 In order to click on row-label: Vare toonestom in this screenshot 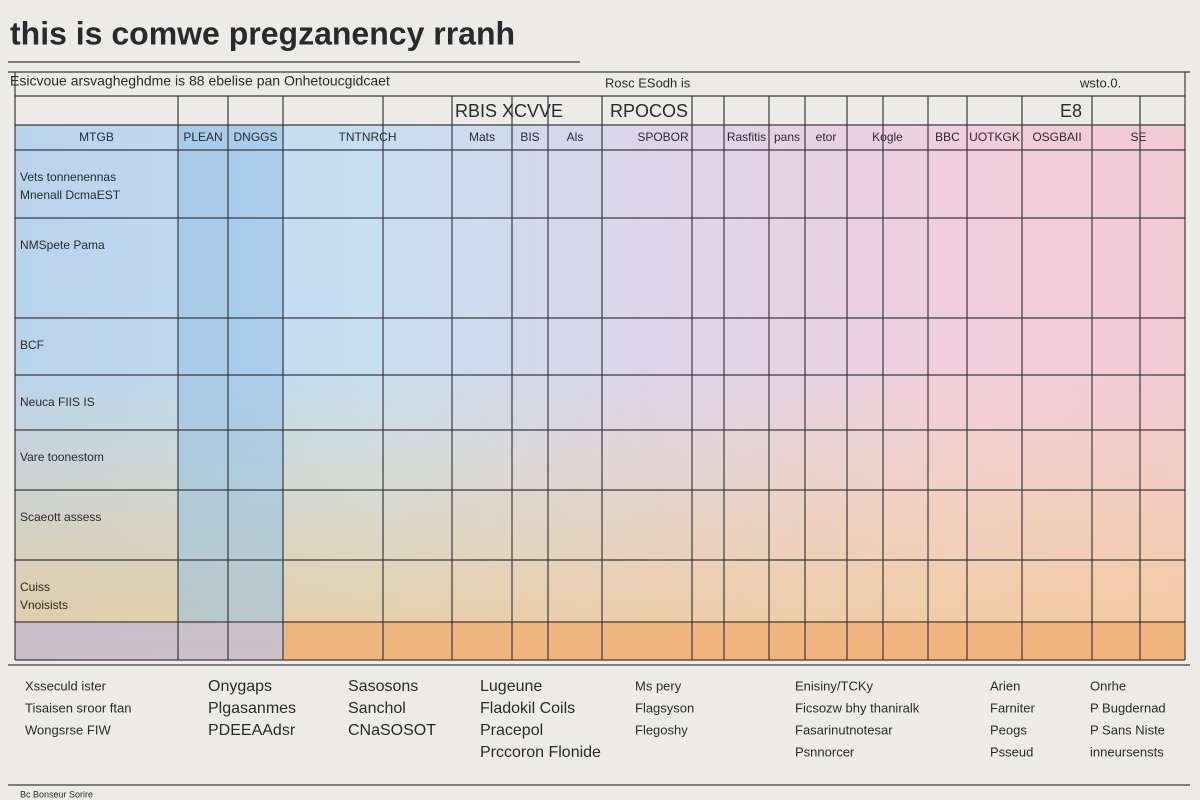, I will do `click(62, 457)`.